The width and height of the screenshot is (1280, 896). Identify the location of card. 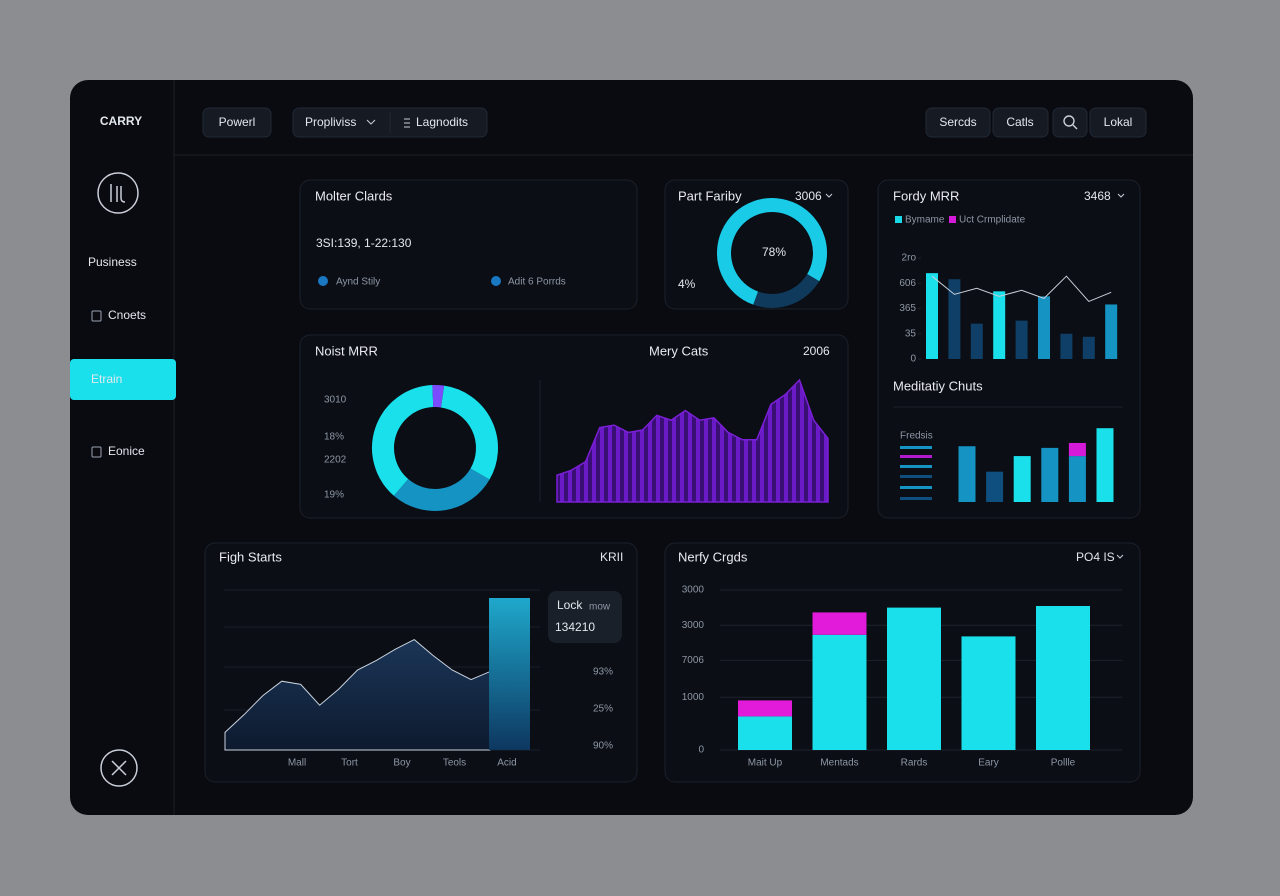
(468, 244).